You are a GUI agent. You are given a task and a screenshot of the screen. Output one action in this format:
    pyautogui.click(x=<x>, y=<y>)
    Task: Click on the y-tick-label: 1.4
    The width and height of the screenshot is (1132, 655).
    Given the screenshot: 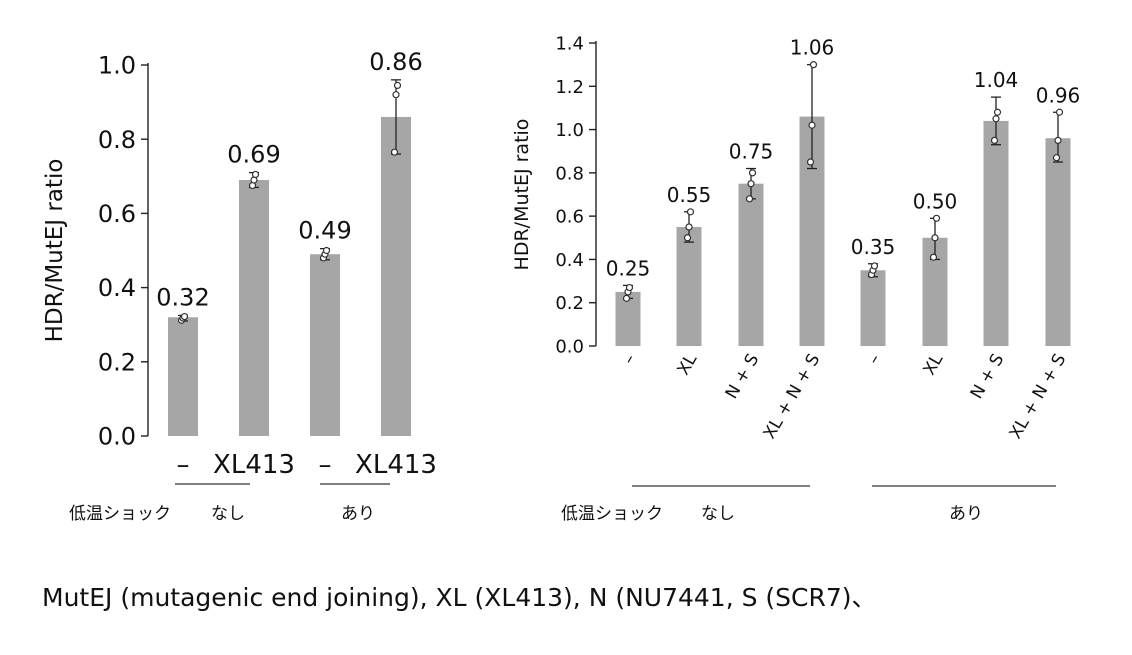 What is the action you would take?
    pyautogui.click(x=569, y=43)
    